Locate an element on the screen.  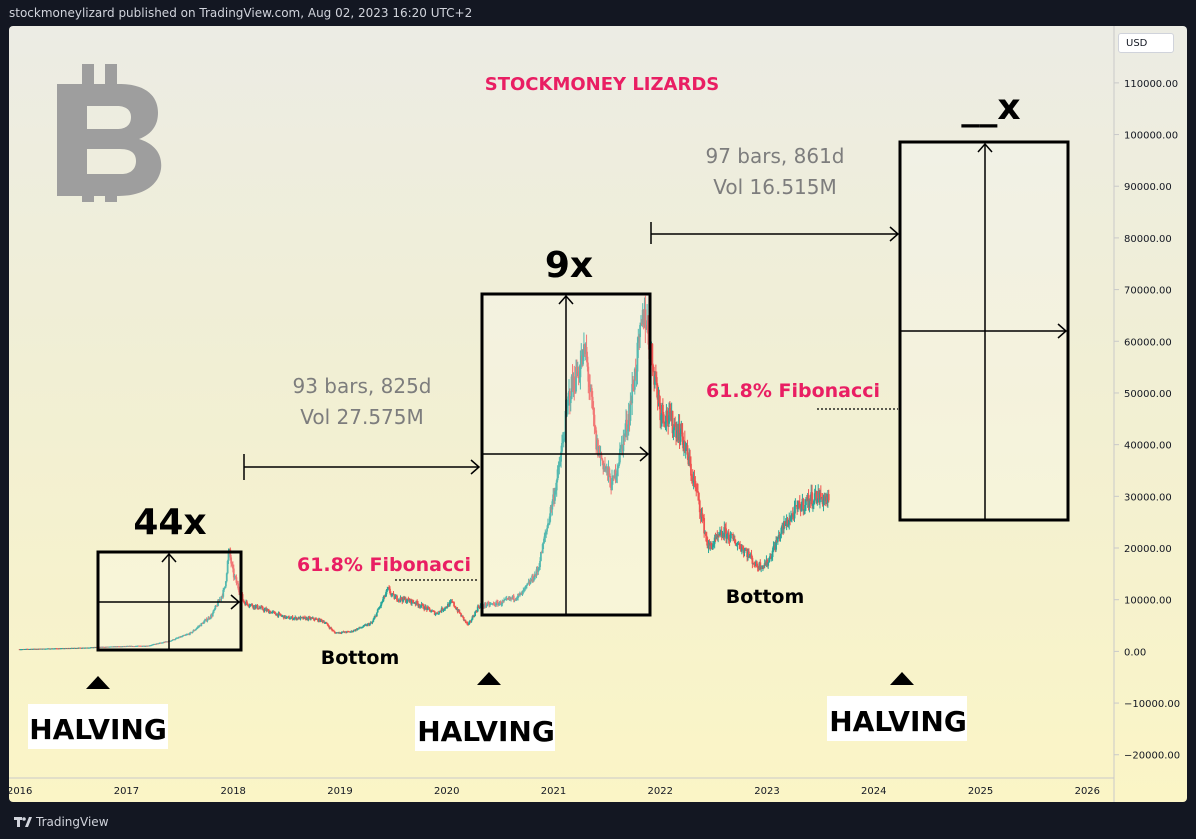
x-tick-label: 2024 is located at coordinates (873, 791).